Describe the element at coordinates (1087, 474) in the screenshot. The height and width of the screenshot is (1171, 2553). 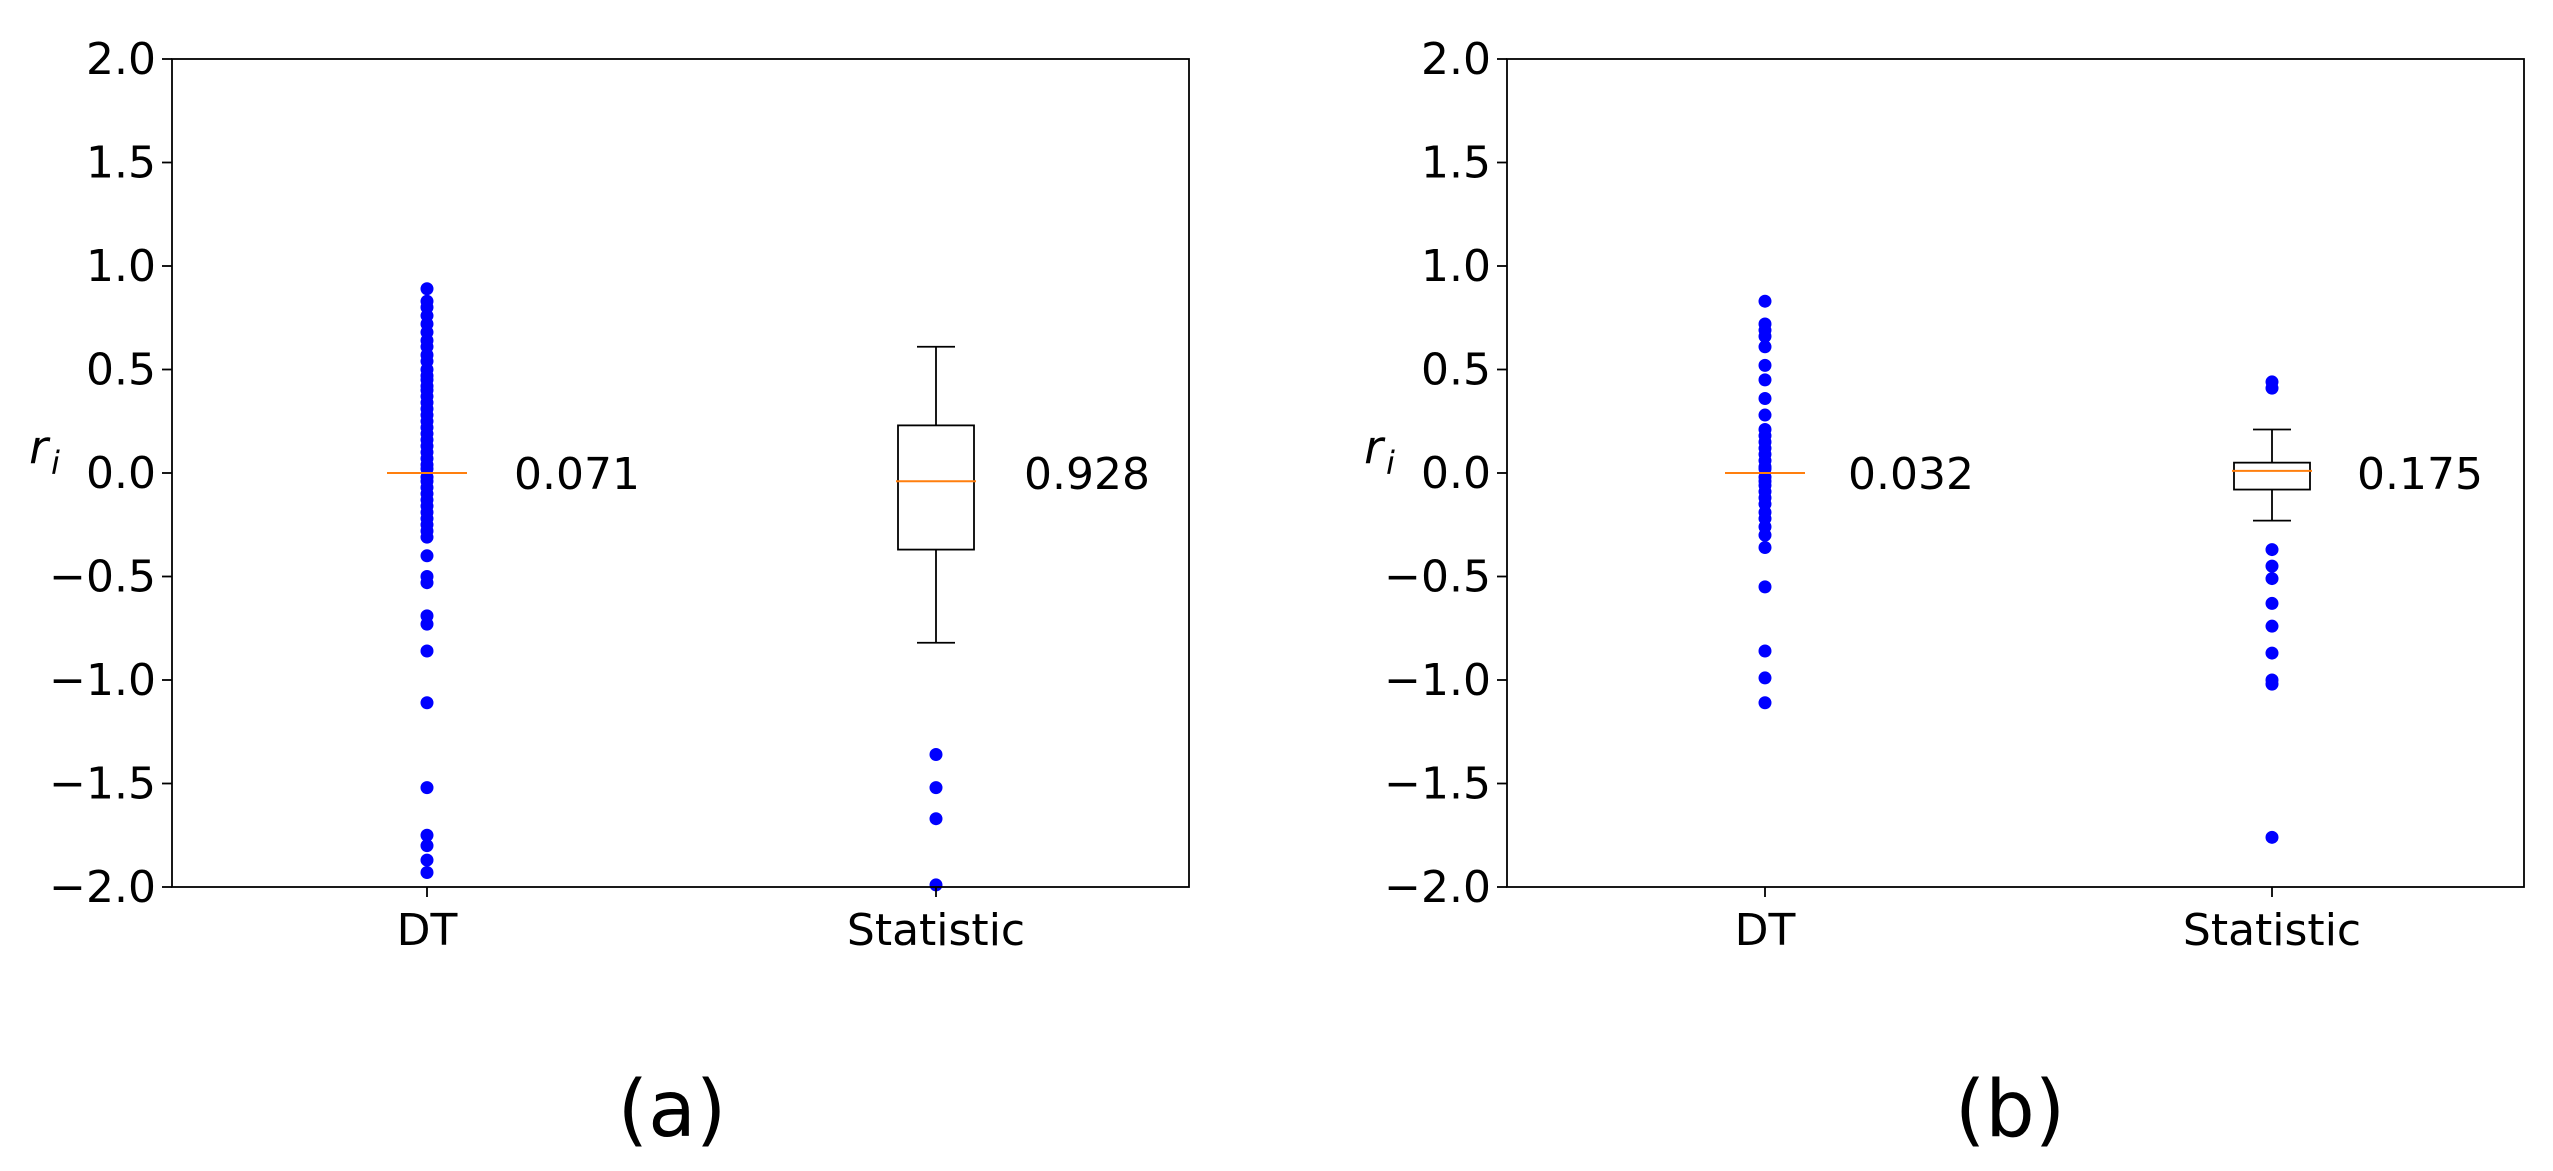
I see `statistic-annotation: 0.928` at that location.